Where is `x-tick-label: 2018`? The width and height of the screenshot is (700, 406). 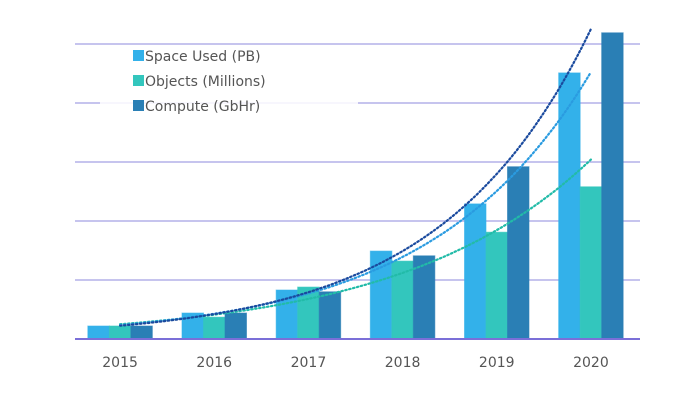 x-tick-label: 2018 is located at coordinates (403, 363).